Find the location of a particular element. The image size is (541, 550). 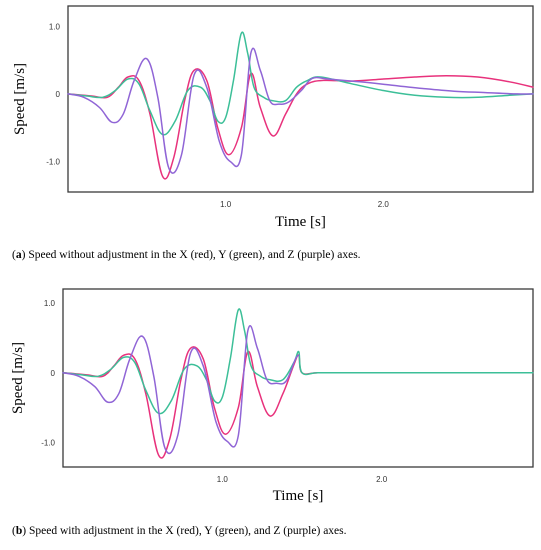

caption-a-letter: a is located at coordinates (18, 255).